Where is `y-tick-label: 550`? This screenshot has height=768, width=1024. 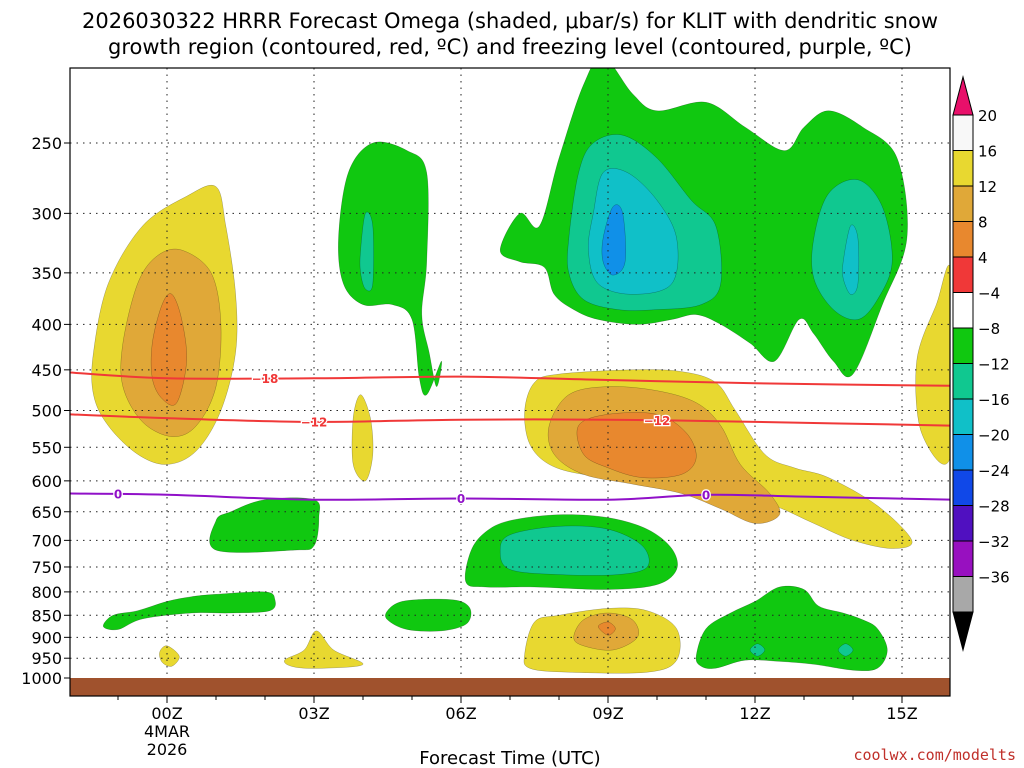
y-tick-label: 550 is located at coordinates (46, 447).